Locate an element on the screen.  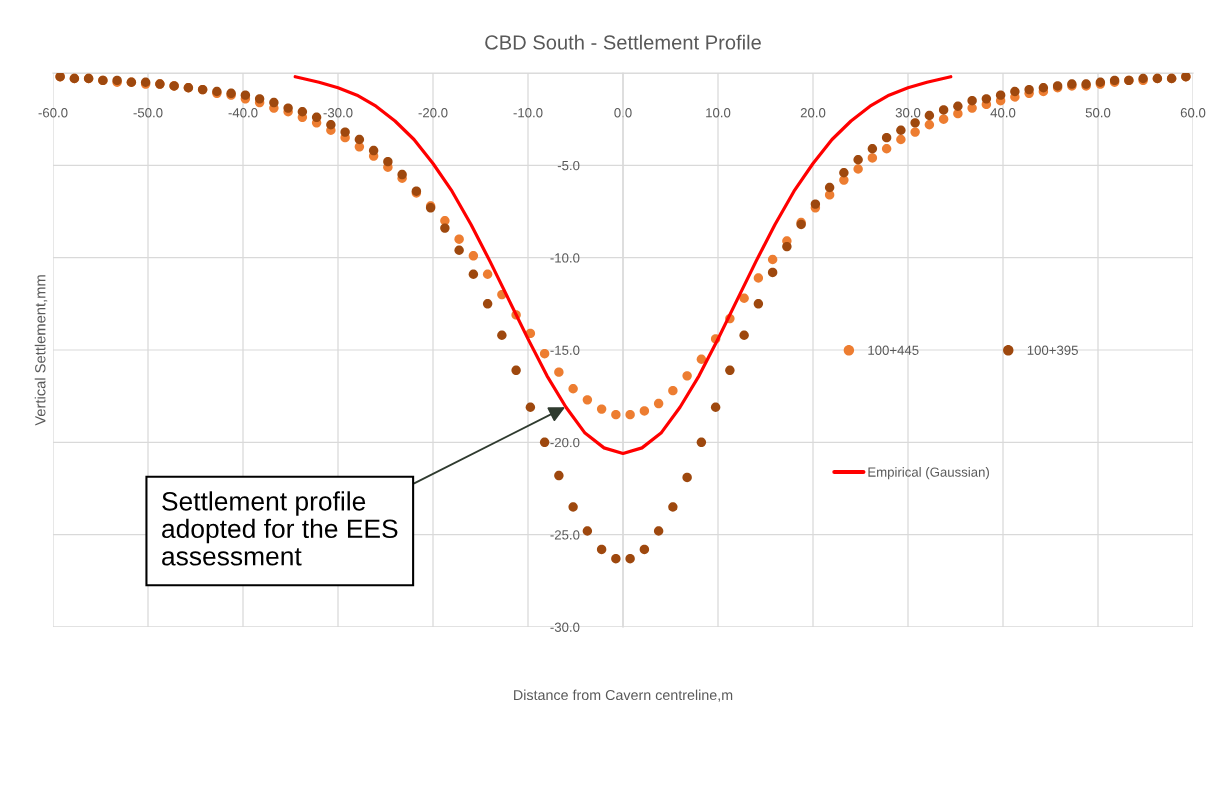
x-tick-label: 60.0 is located at coordinates (1193, 113).